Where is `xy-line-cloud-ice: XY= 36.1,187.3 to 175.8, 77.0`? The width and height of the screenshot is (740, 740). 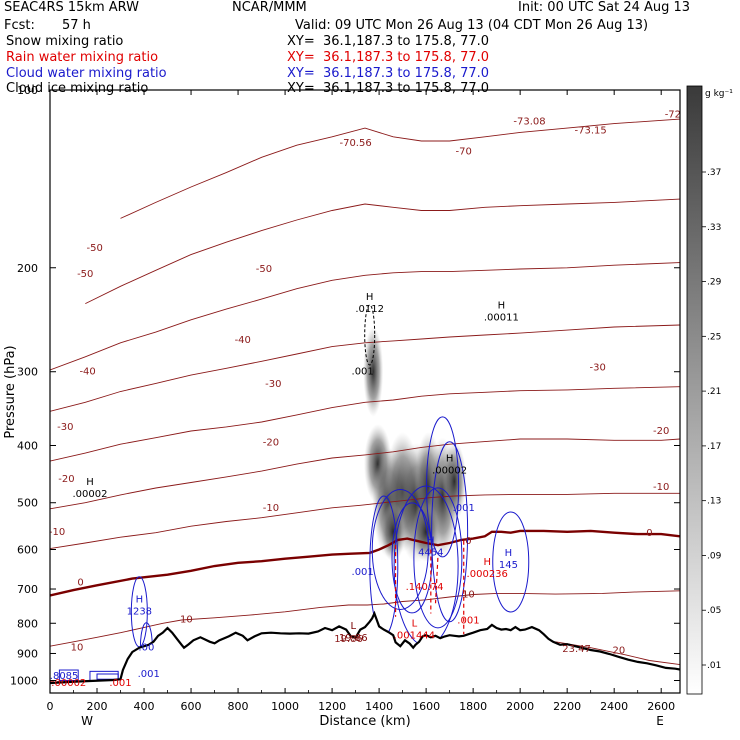 xy-line-cloud-ice: XY= 36.1,187.3 to 175.8, 77.0 is located at coordinates (388, 88).